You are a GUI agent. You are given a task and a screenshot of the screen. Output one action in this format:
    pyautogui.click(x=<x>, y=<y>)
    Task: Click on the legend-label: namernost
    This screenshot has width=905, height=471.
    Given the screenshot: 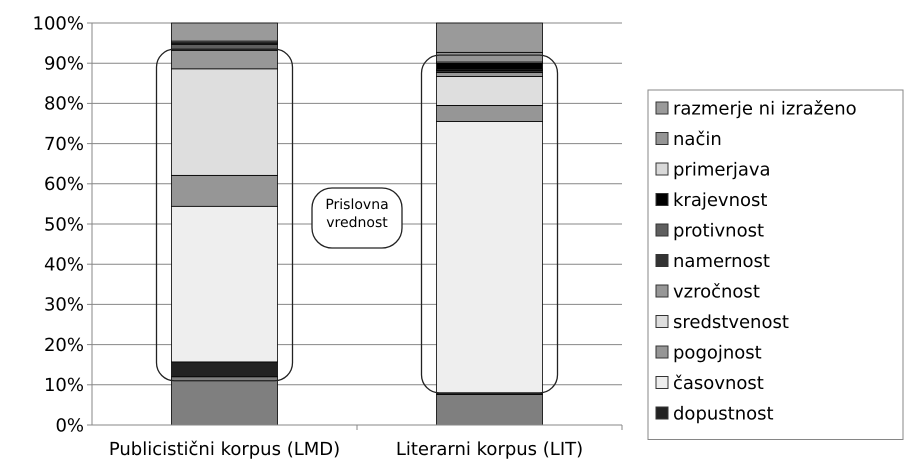 What is the action you would take?
    pyautogui.click(x=721, y=261)
    